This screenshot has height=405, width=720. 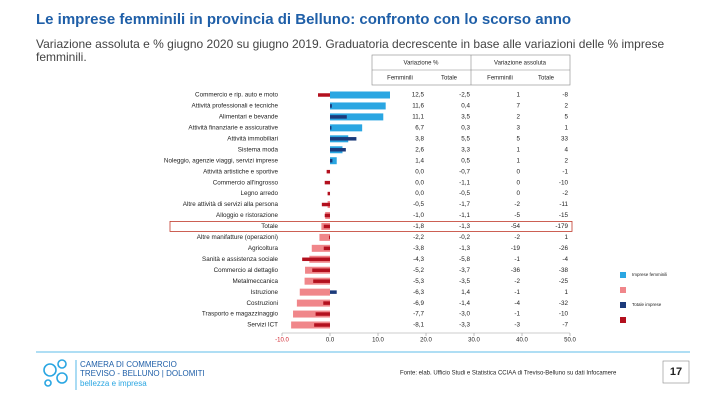 I want to click on legend-label: Imprese femminili, so click(x=649, y=274).